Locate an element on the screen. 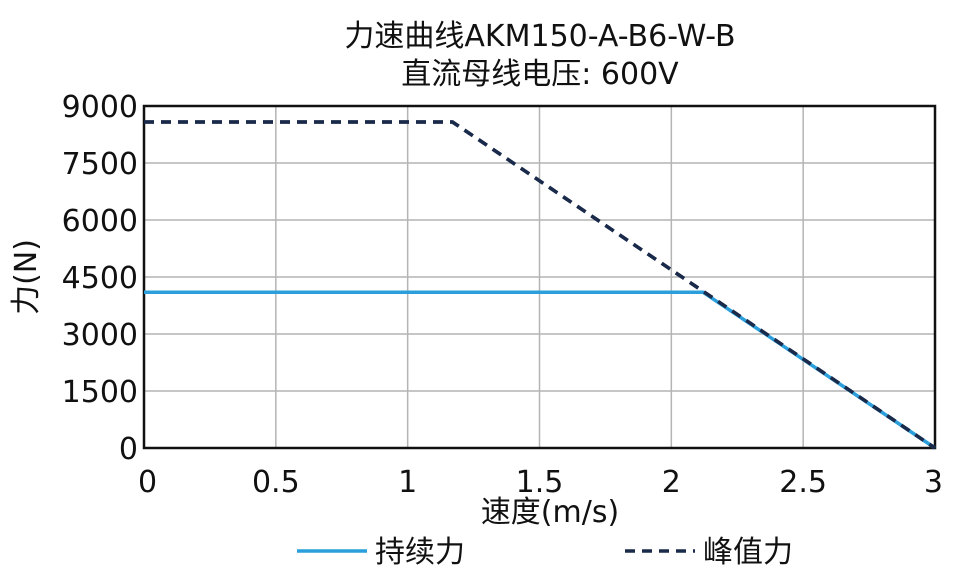 The height and width of the screenshot is (580, 963). x-tick-label: 2.5 is located at coordinates (803, 482).